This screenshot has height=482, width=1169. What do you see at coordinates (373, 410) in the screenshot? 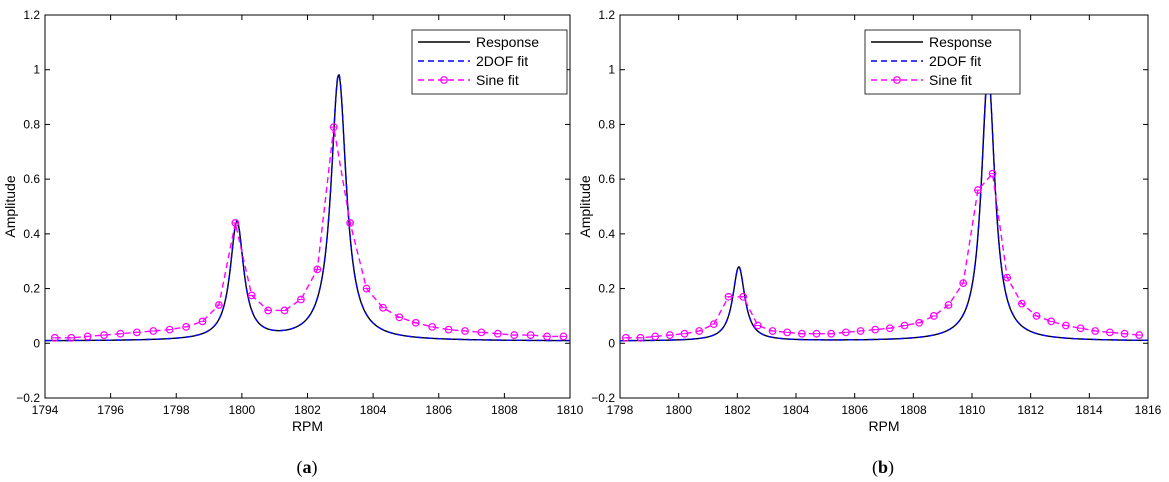
I see `x-tick-label: 1804` at bounding box center [373, 410].